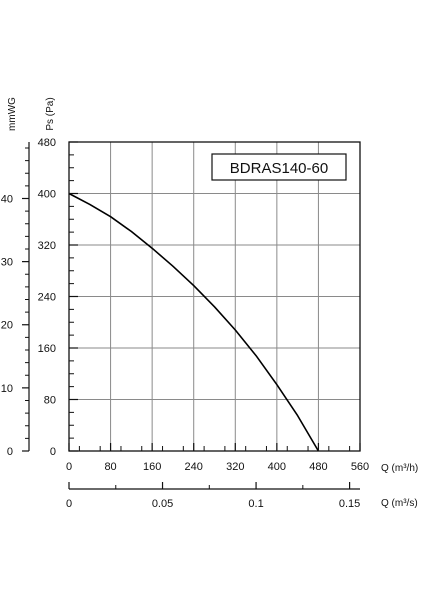  Describe the element at coordinates (47, 143) in the screenshot. I see `y-tick-label: 480` at that location.